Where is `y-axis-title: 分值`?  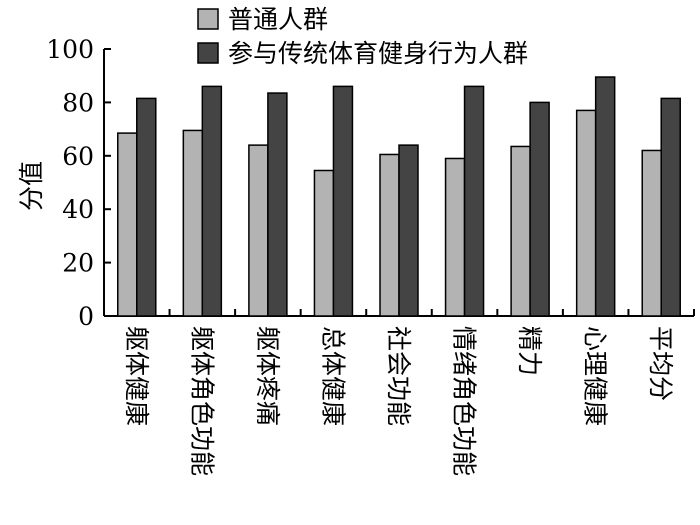
y-axis-title: 分值 is located at coordinates (31, 186).